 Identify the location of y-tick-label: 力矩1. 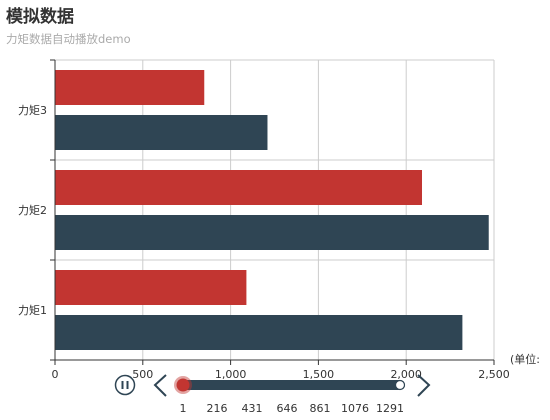
(32, 310).